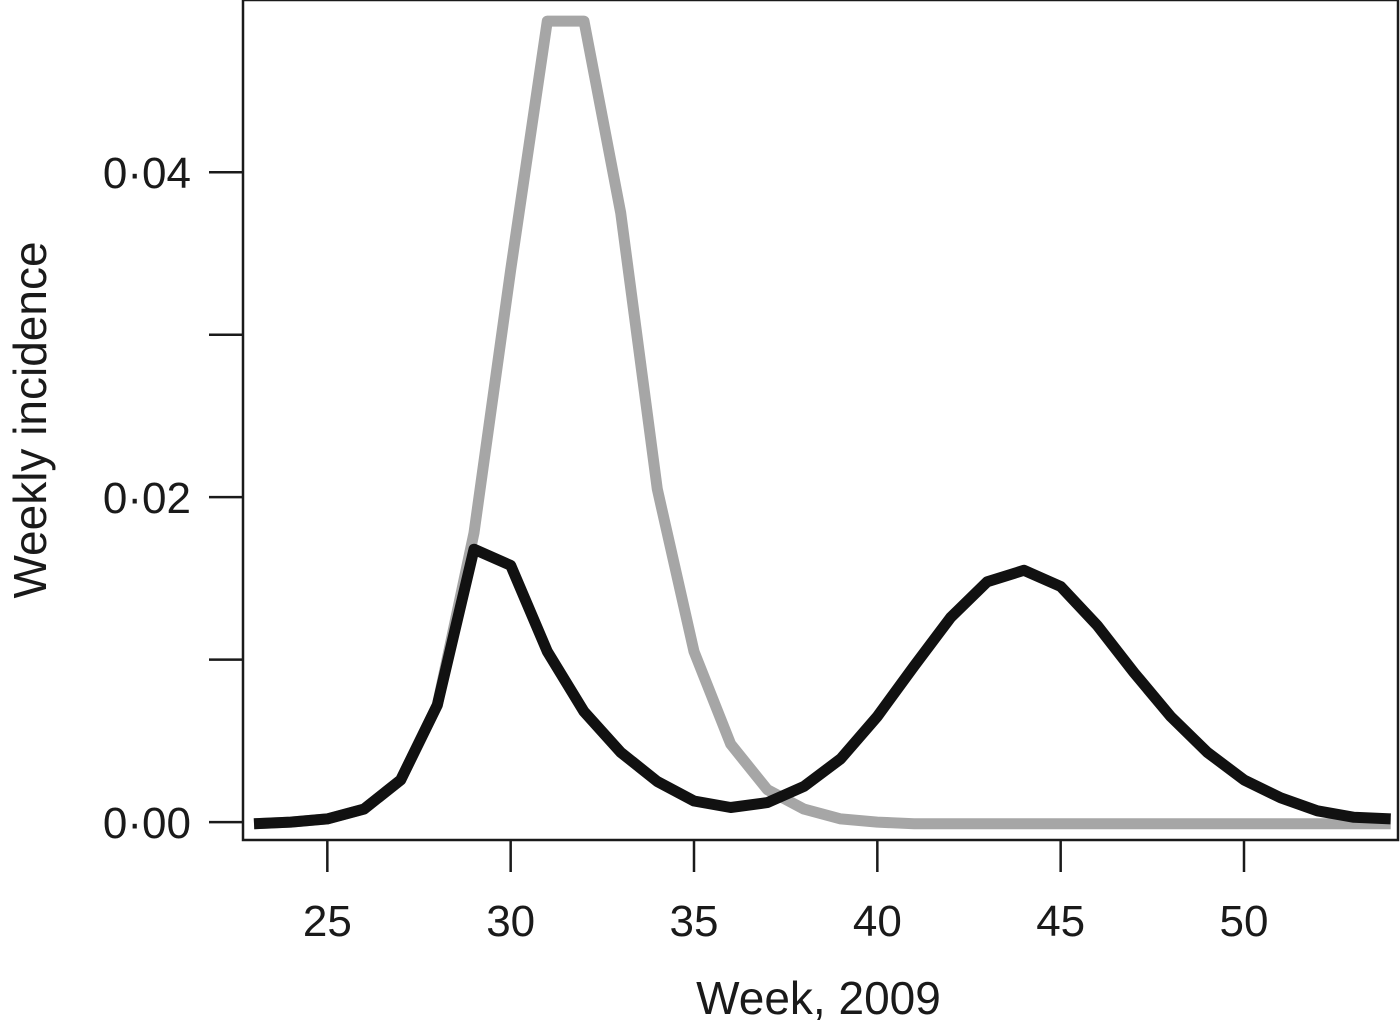 The width and height of the screenshot is (1400, 1028). What do you see at coordinates (147, 823) in the screenshot?
I see `y-tick-label: 0·00` at bounding box center [147, 823].